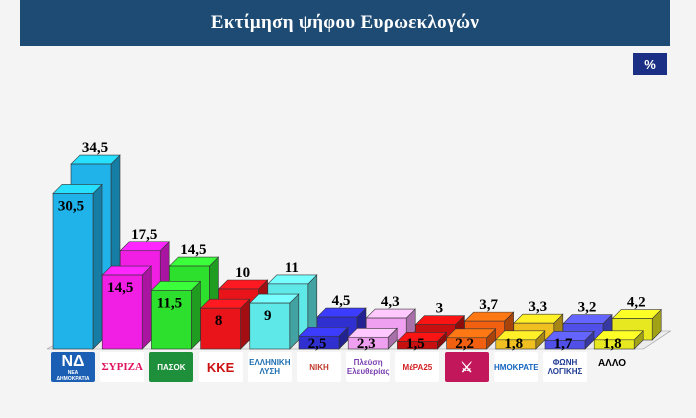  What do you see at coordinates (193, 250) in the screenshot?
I see `back-value-label-2: 14,5` at bounding box center [193, 250].